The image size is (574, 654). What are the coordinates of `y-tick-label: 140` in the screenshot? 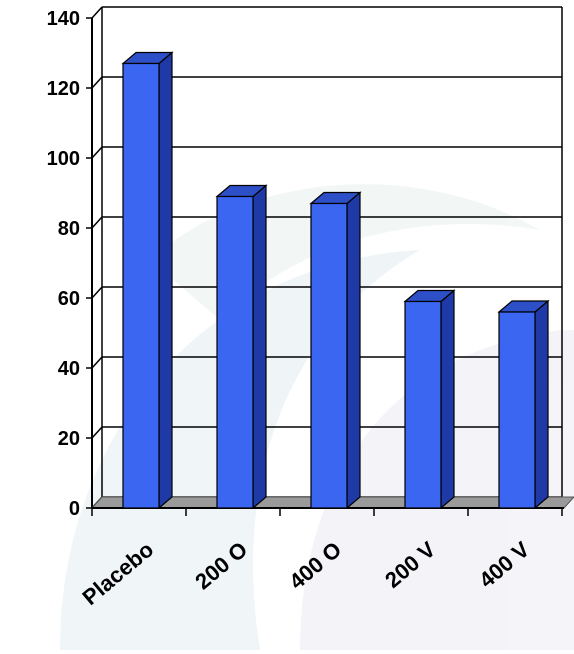 It's located at (63, 19).